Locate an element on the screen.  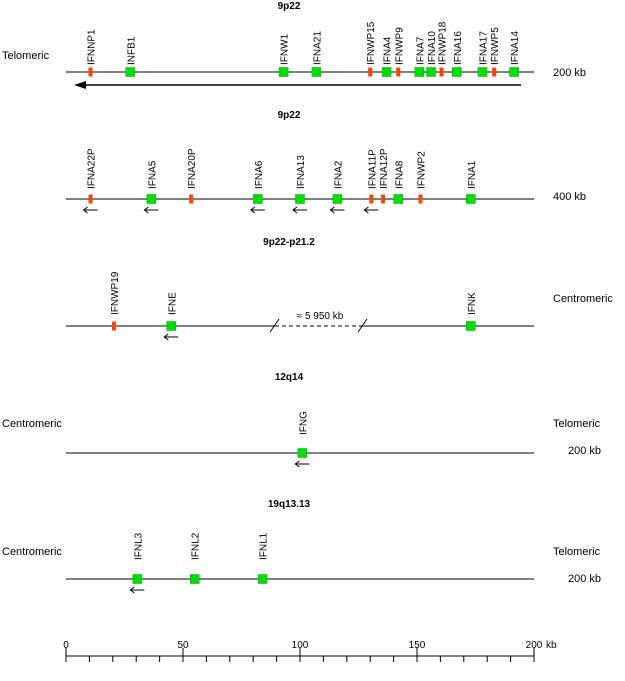
row-length-label: 200 kb is located at coordinates (584, 579).